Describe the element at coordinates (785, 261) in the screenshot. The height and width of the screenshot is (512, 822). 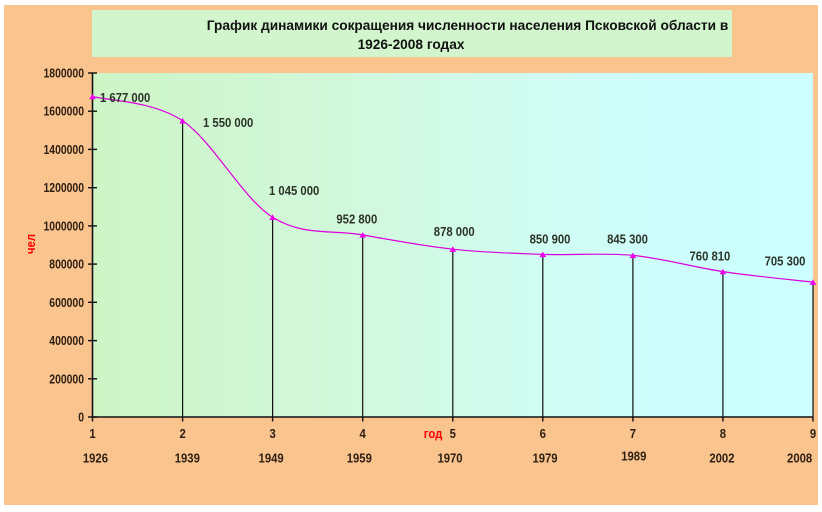
I see `svg-text: 705 300` at that location.